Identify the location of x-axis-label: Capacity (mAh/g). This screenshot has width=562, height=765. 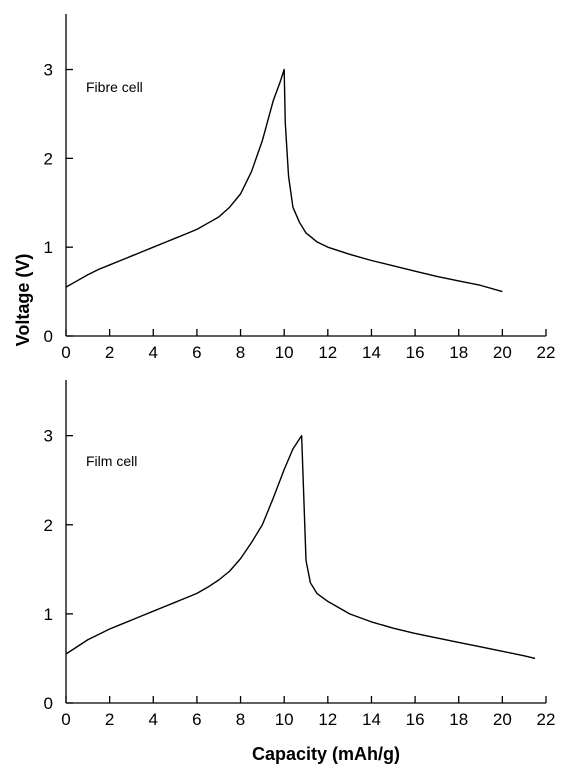
(326, 754).